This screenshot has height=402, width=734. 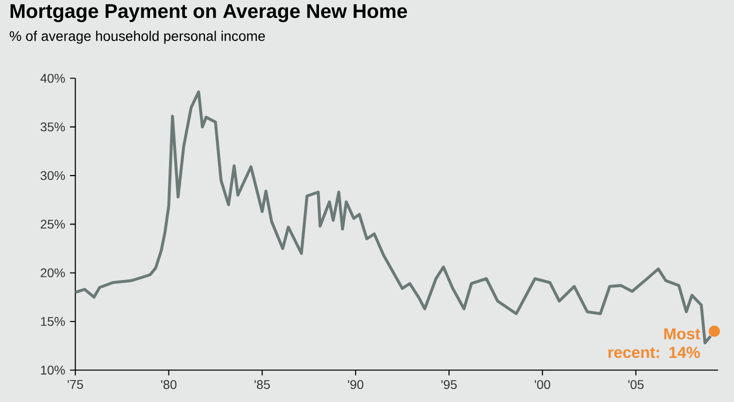 I want to click on x-tick-label: '95, so click(x=449, y=385).